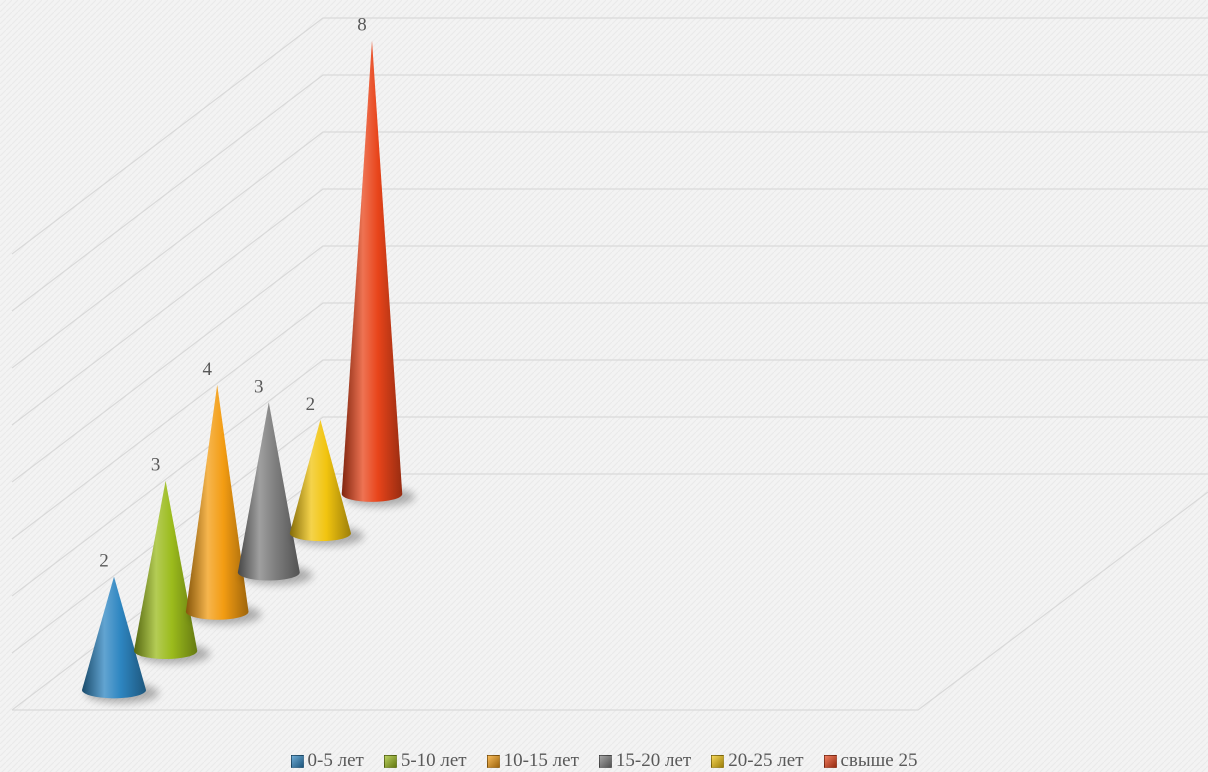 The image size is (1208, 772). What do you see at coordinates (207, 369) in the screenshot?
I see `data-label: 4` at bounding box center [207, 369].